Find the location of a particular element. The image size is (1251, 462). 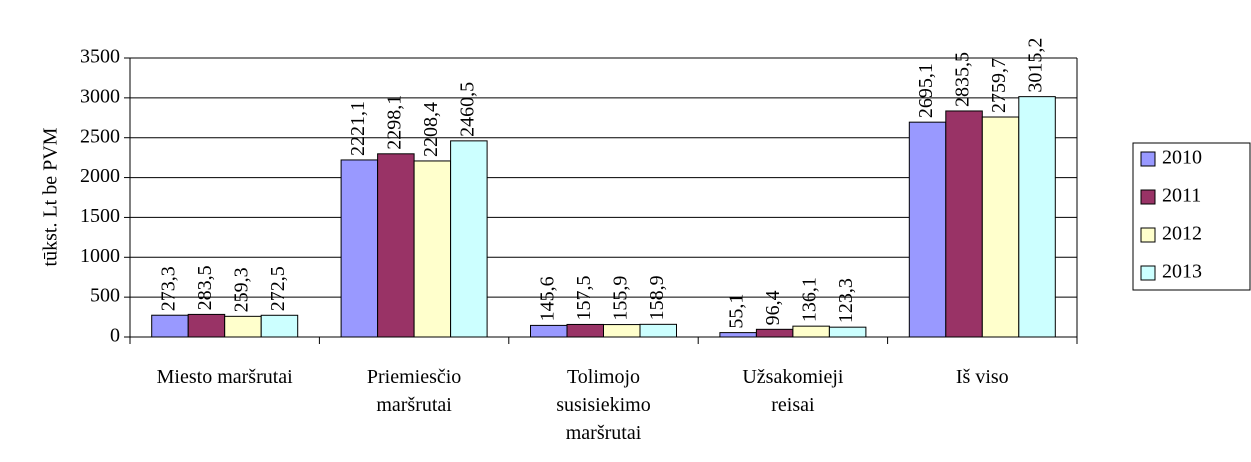

value-label: 2298,1 is located at coordinates (394, 122).